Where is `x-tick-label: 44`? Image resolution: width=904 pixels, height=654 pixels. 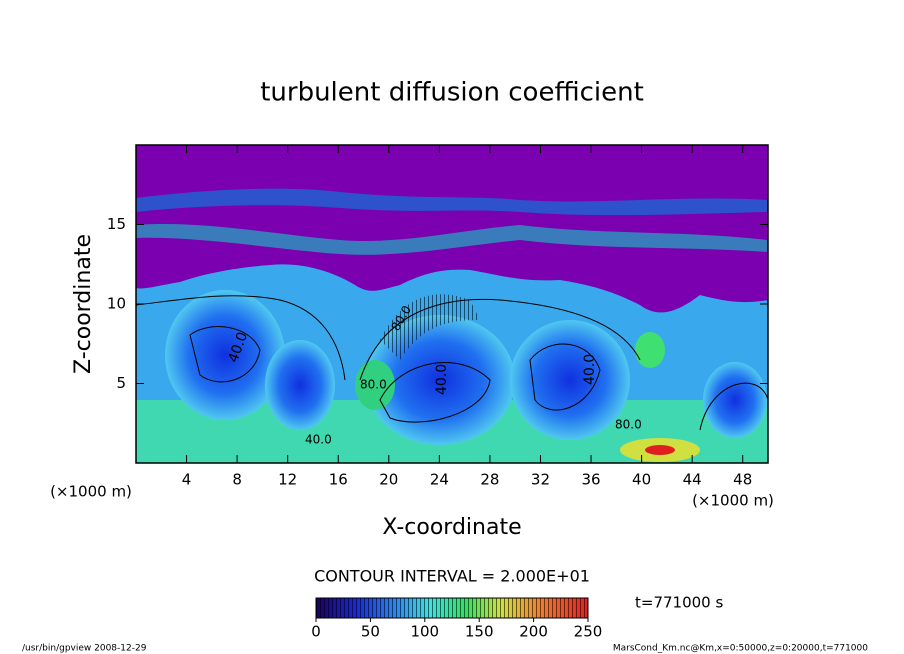
x-tick-label: 44 is located at coordinates (692, 480).